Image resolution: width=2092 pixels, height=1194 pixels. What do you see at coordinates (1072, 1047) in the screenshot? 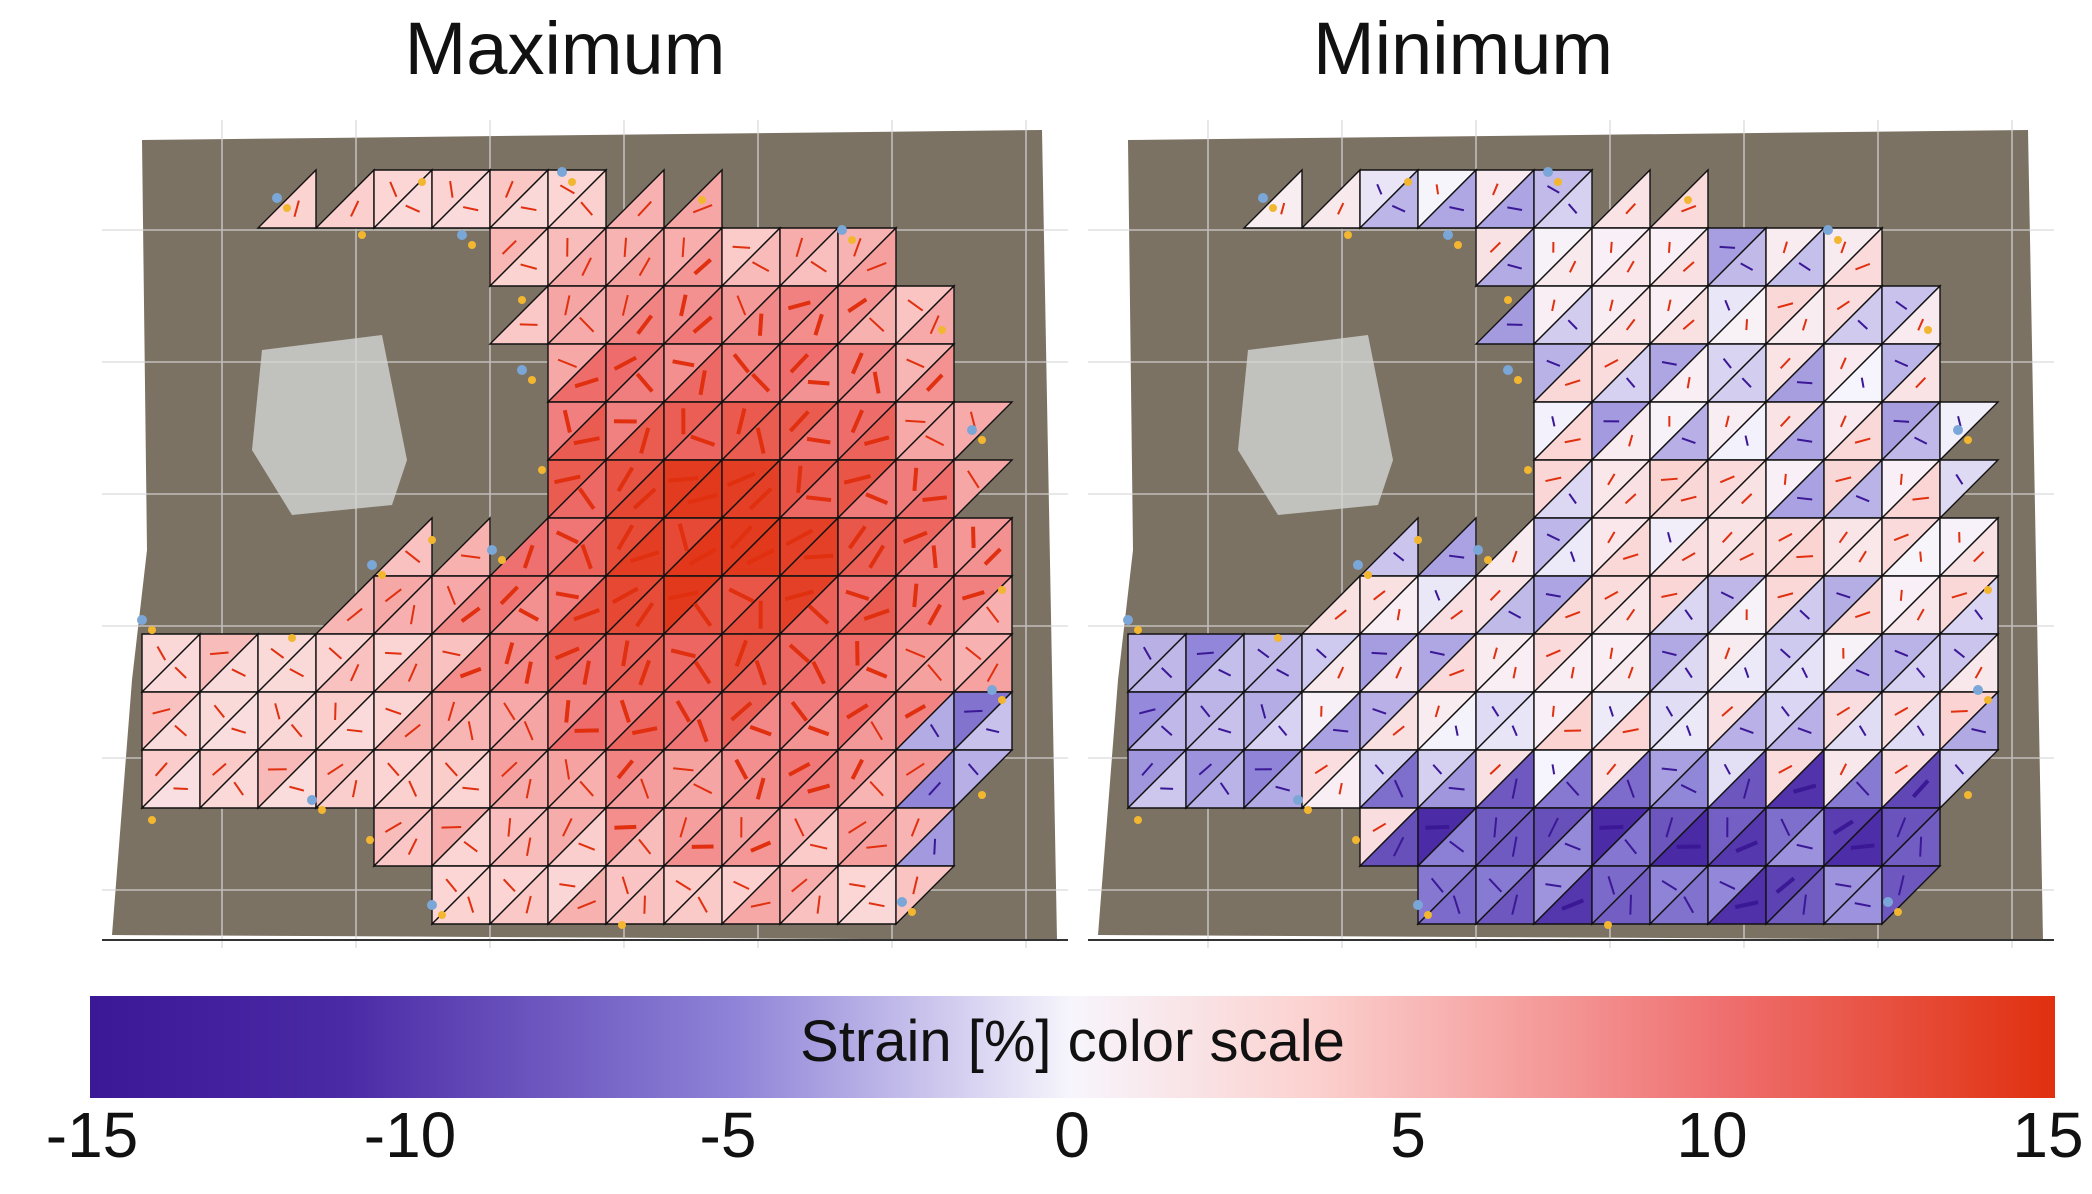
I see `strain-colorbar: Strain [%] color scale` at bounding box center [1072, 1047].